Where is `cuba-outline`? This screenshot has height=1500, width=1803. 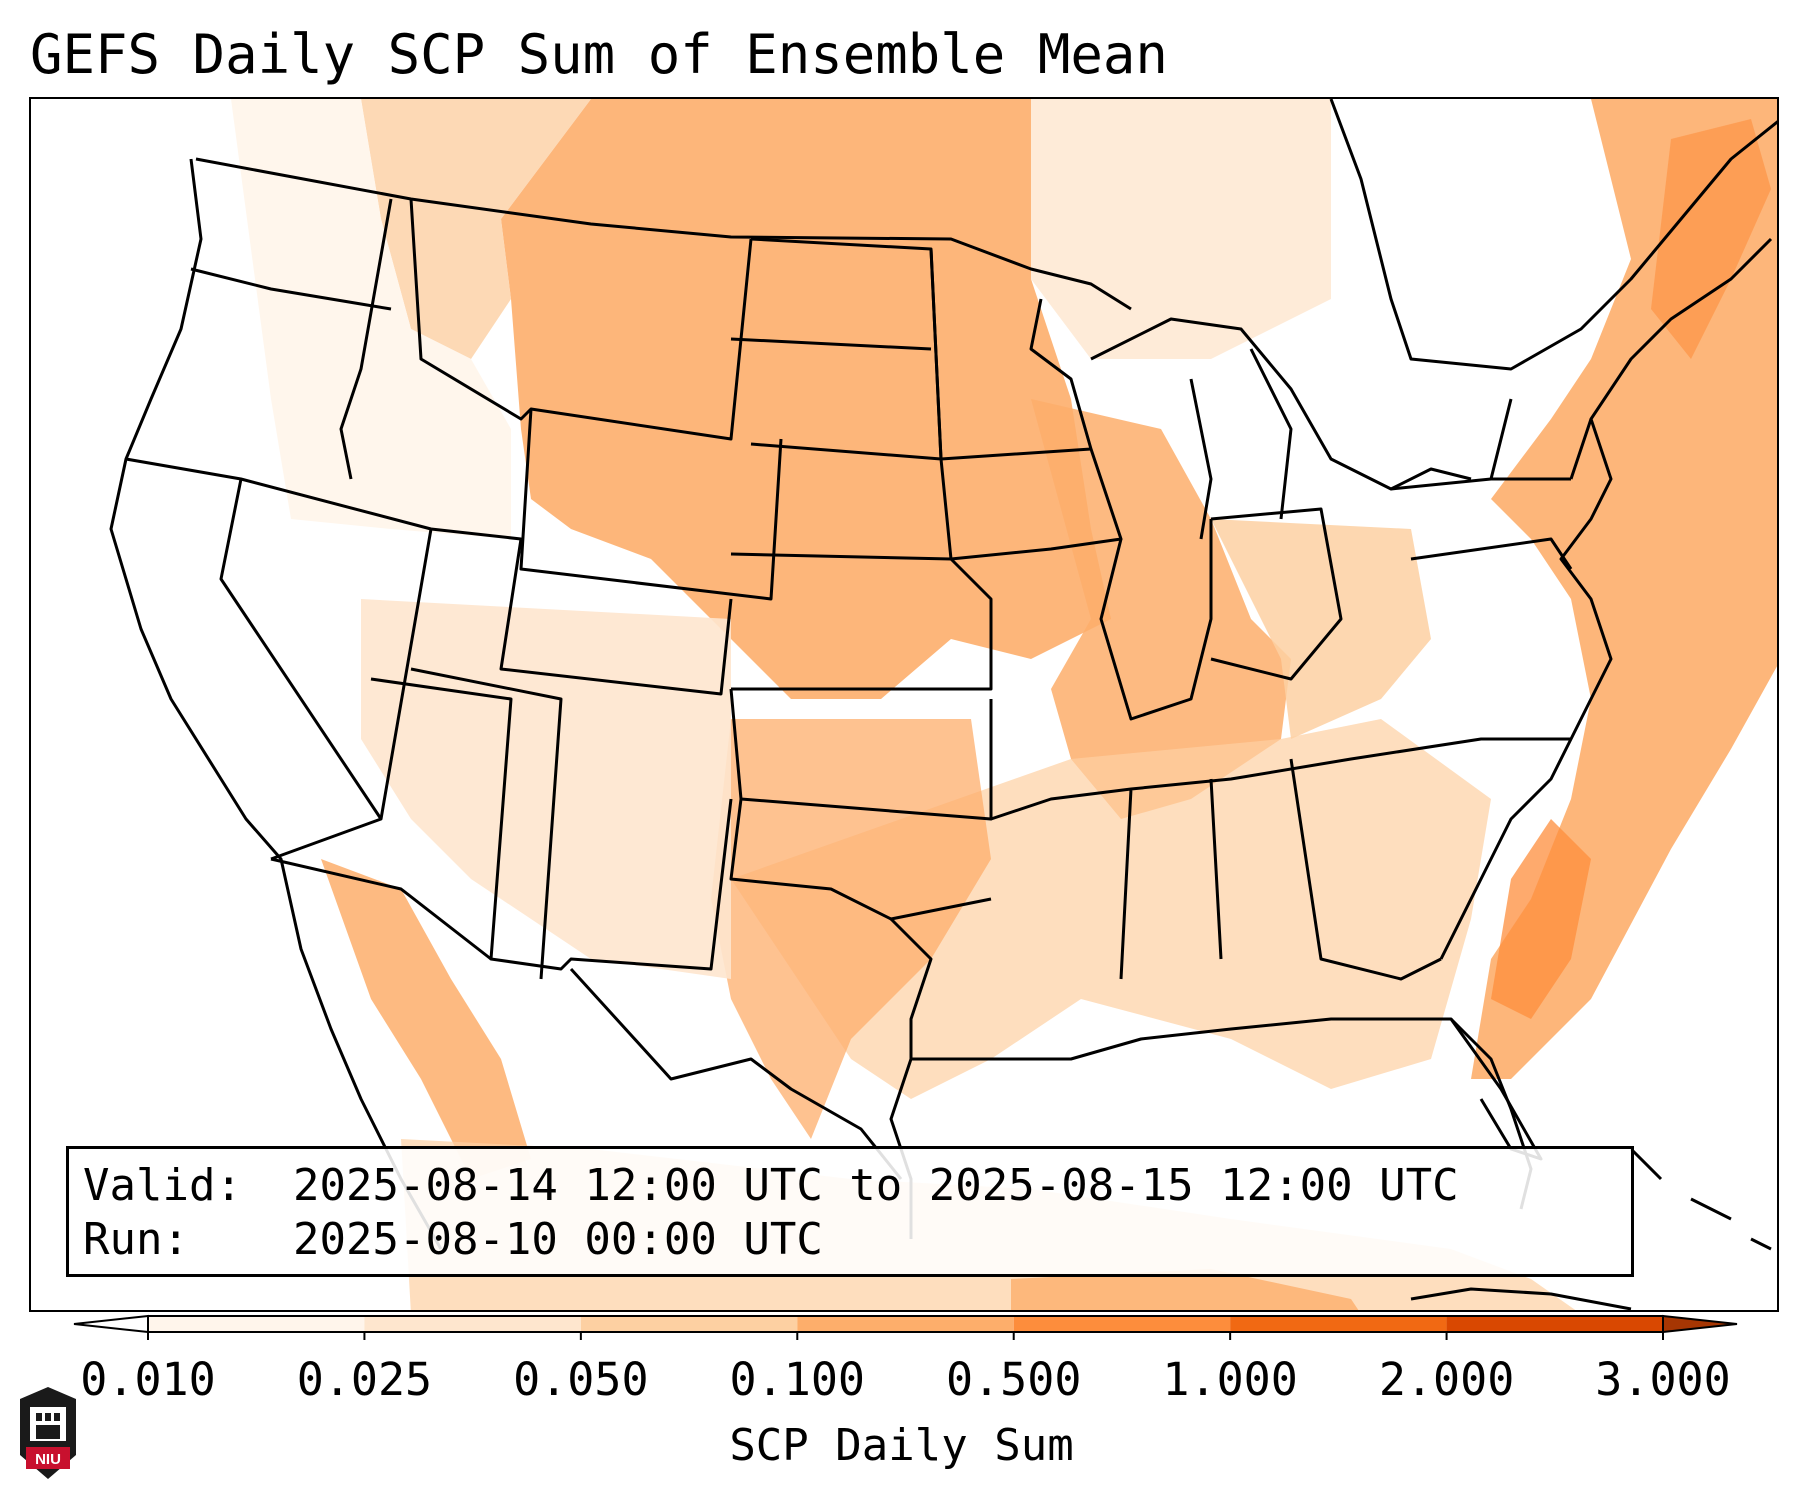
cuba-outline is located at coordinates (1521, 1298).